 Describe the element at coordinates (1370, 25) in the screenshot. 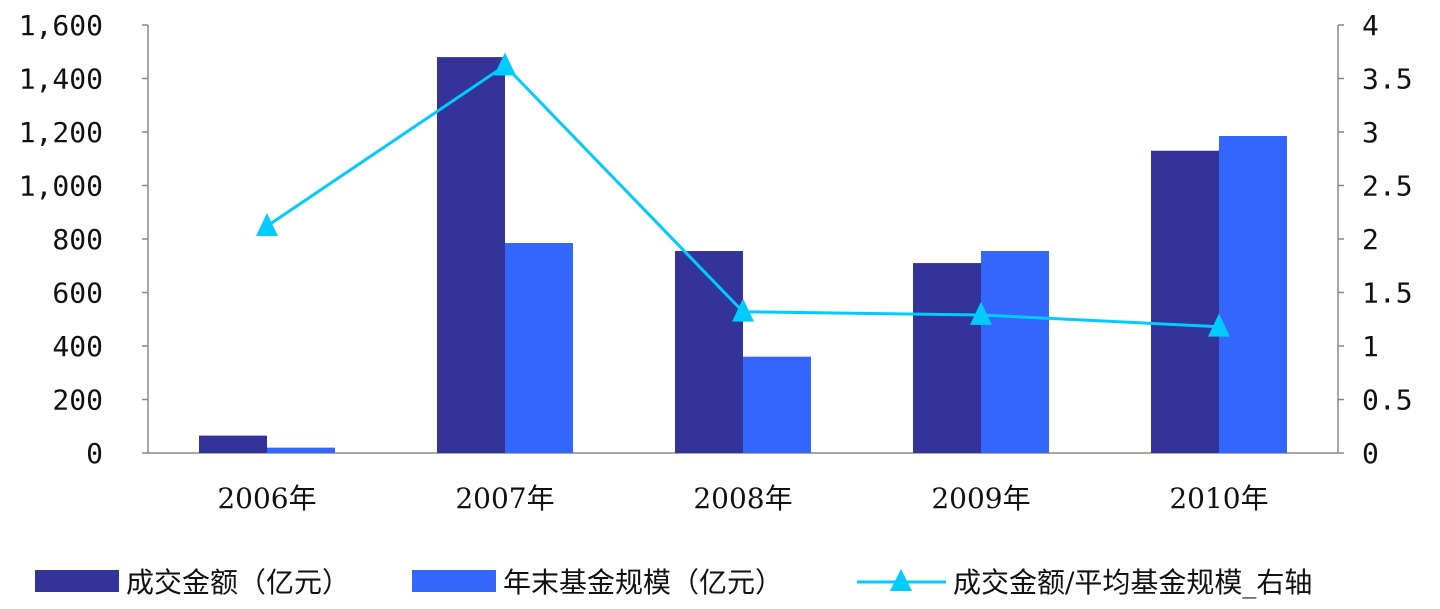

I see `right-axis-tick-label: 4` at that location.